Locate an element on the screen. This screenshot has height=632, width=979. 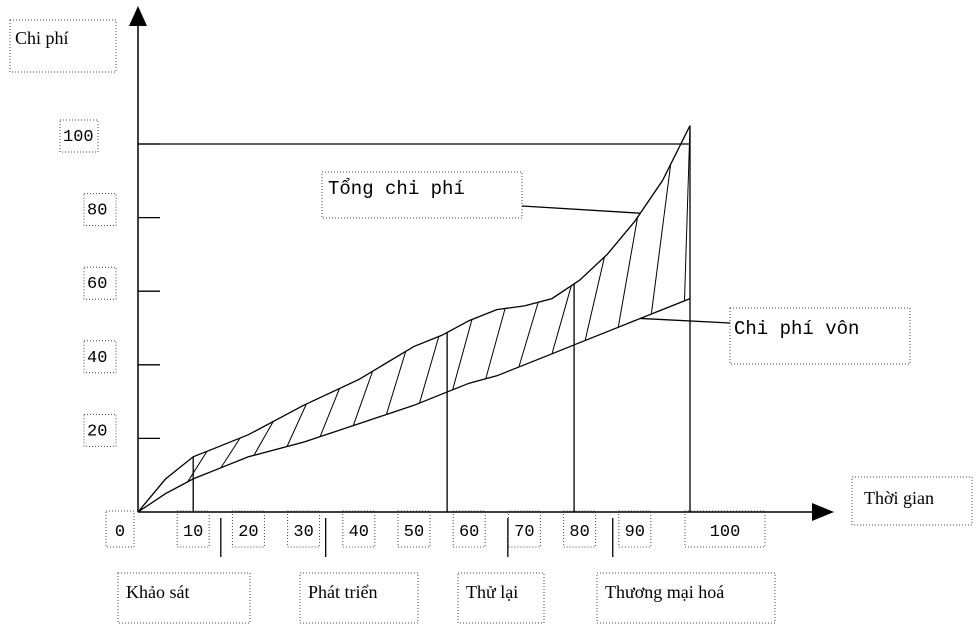
x-tick-label: 10 is located at coordinates (193, 532).